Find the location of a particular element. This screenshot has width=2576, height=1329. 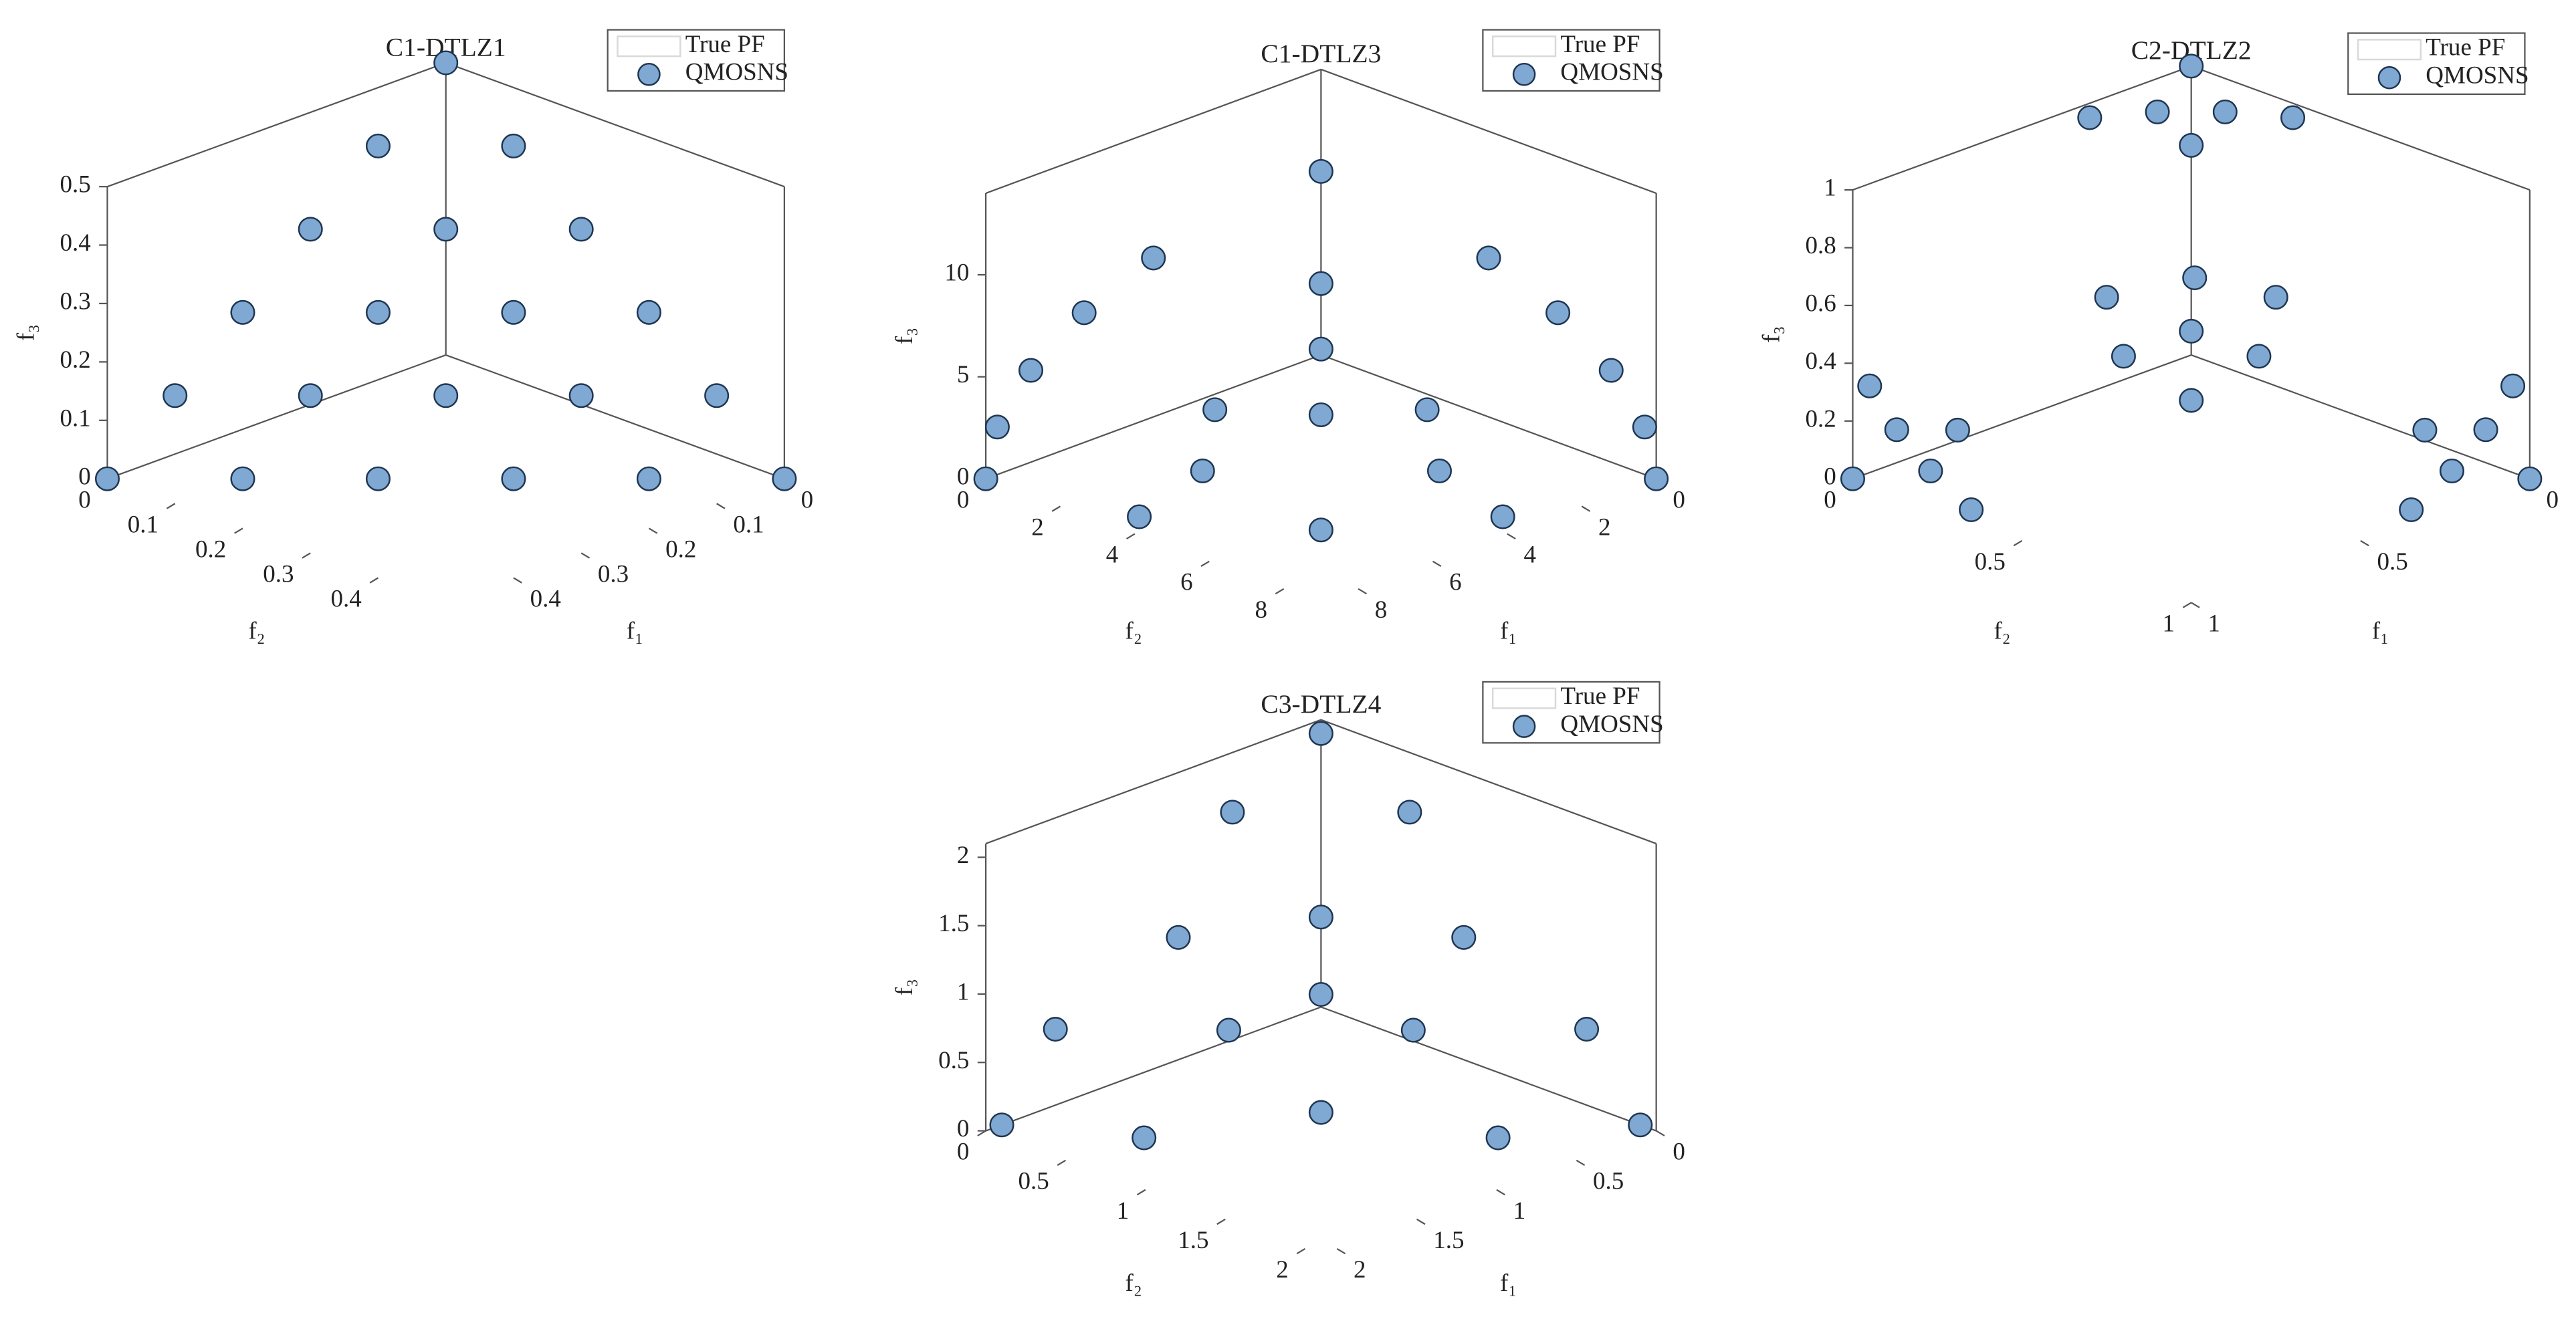

z-tick-label: 1.5 is located at coordinates (953, 923).